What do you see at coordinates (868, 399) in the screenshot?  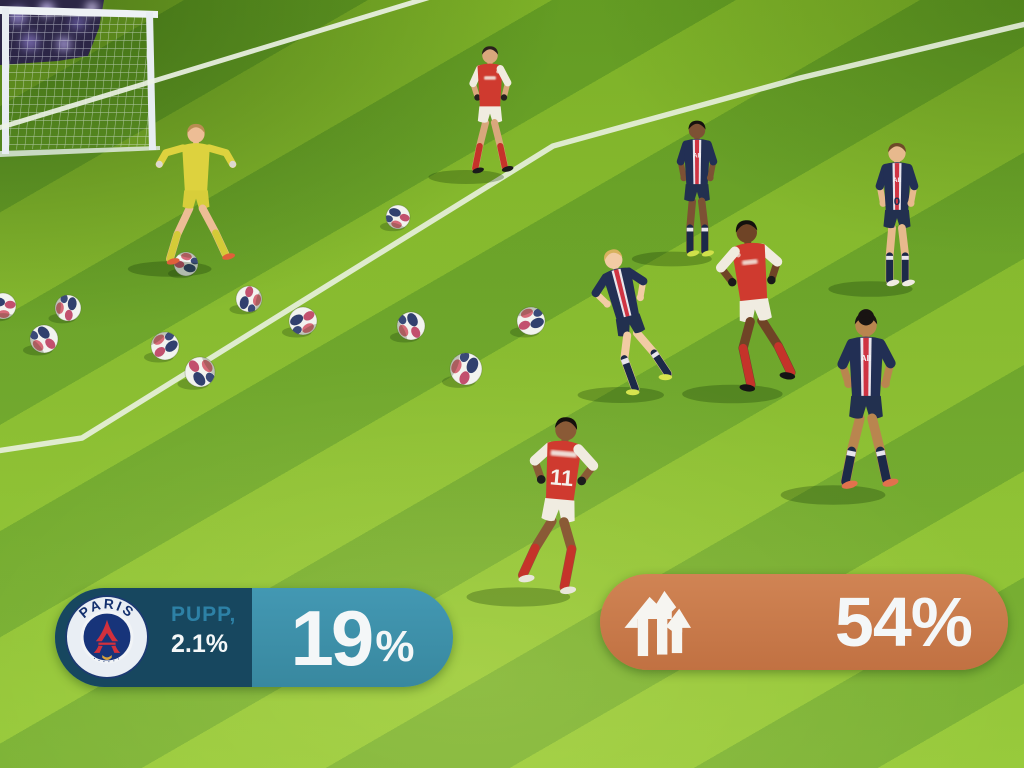 I see `player-psg-right: AII` at bounding box center [868, 399].